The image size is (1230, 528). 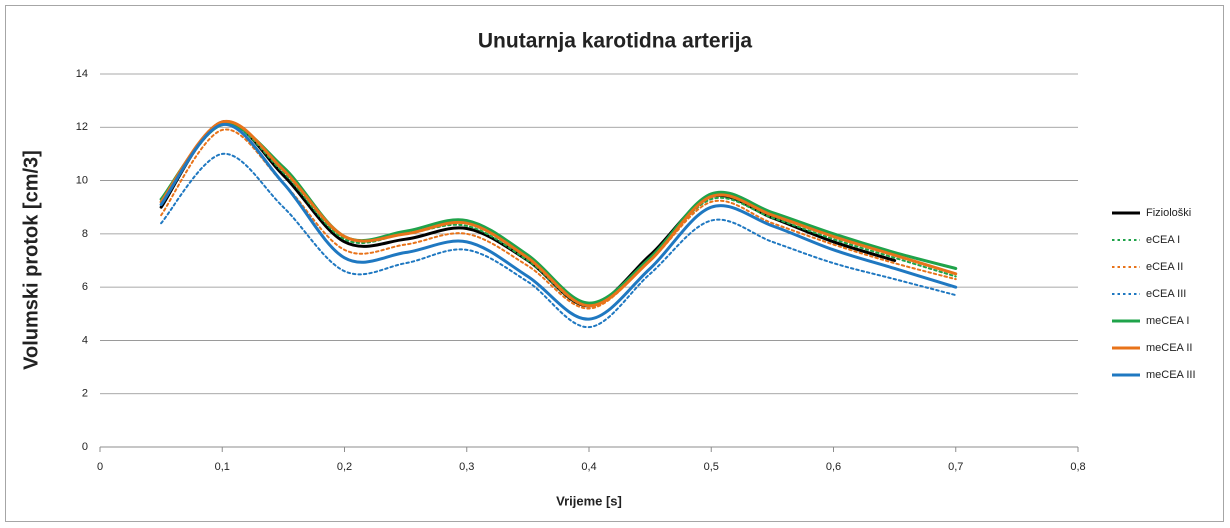 What do you see at coordinates (100, 467) in the screenshot?
I see `x-tick-label: 0` at bounding box center [100, 467].